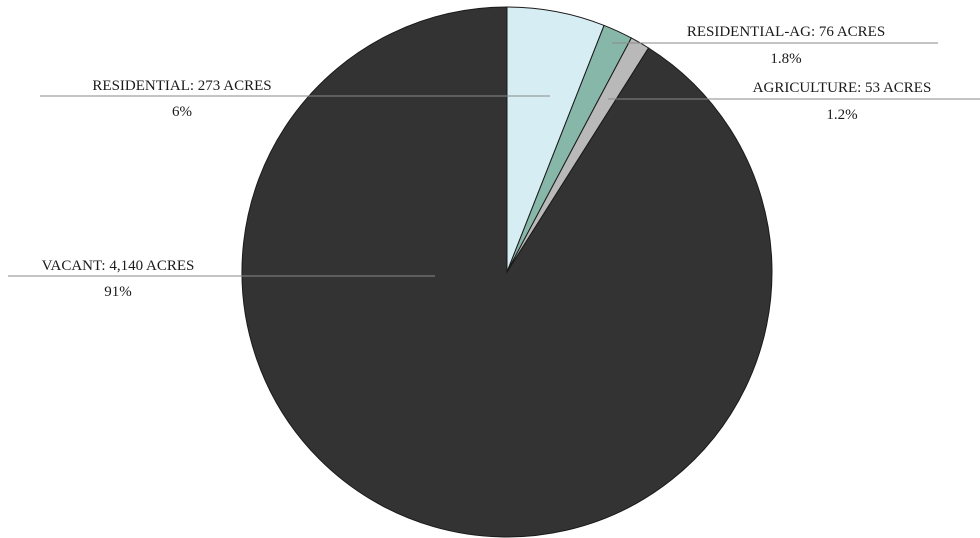  I want to click on slice-label-agriculture: AGRICULTURE: 53 ACRES, so click(842, 88).